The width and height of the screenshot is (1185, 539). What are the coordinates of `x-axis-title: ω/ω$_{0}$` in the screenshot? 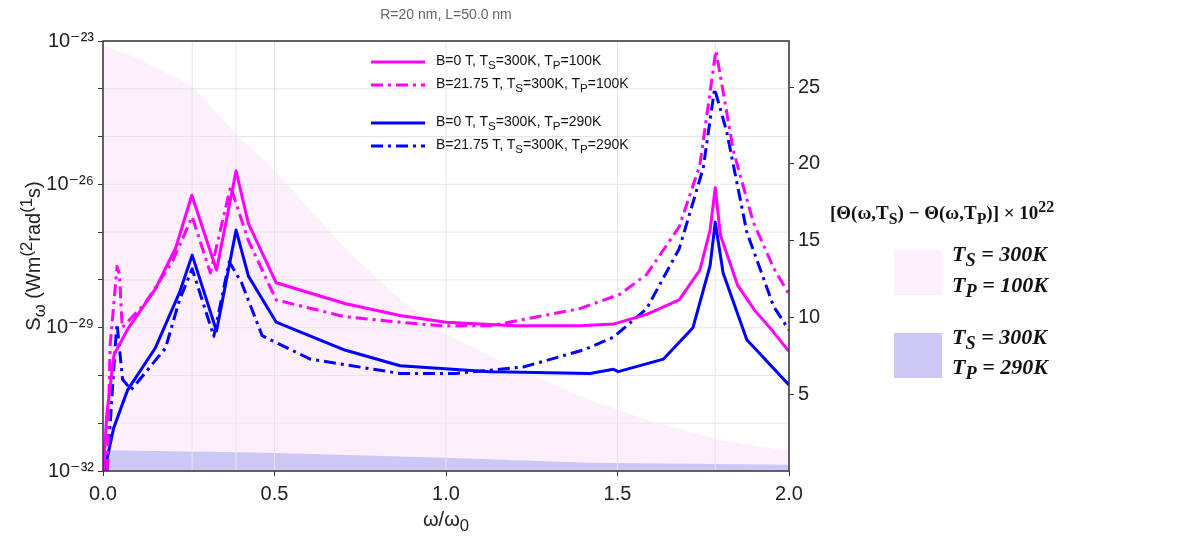 It's located at (446, 521).